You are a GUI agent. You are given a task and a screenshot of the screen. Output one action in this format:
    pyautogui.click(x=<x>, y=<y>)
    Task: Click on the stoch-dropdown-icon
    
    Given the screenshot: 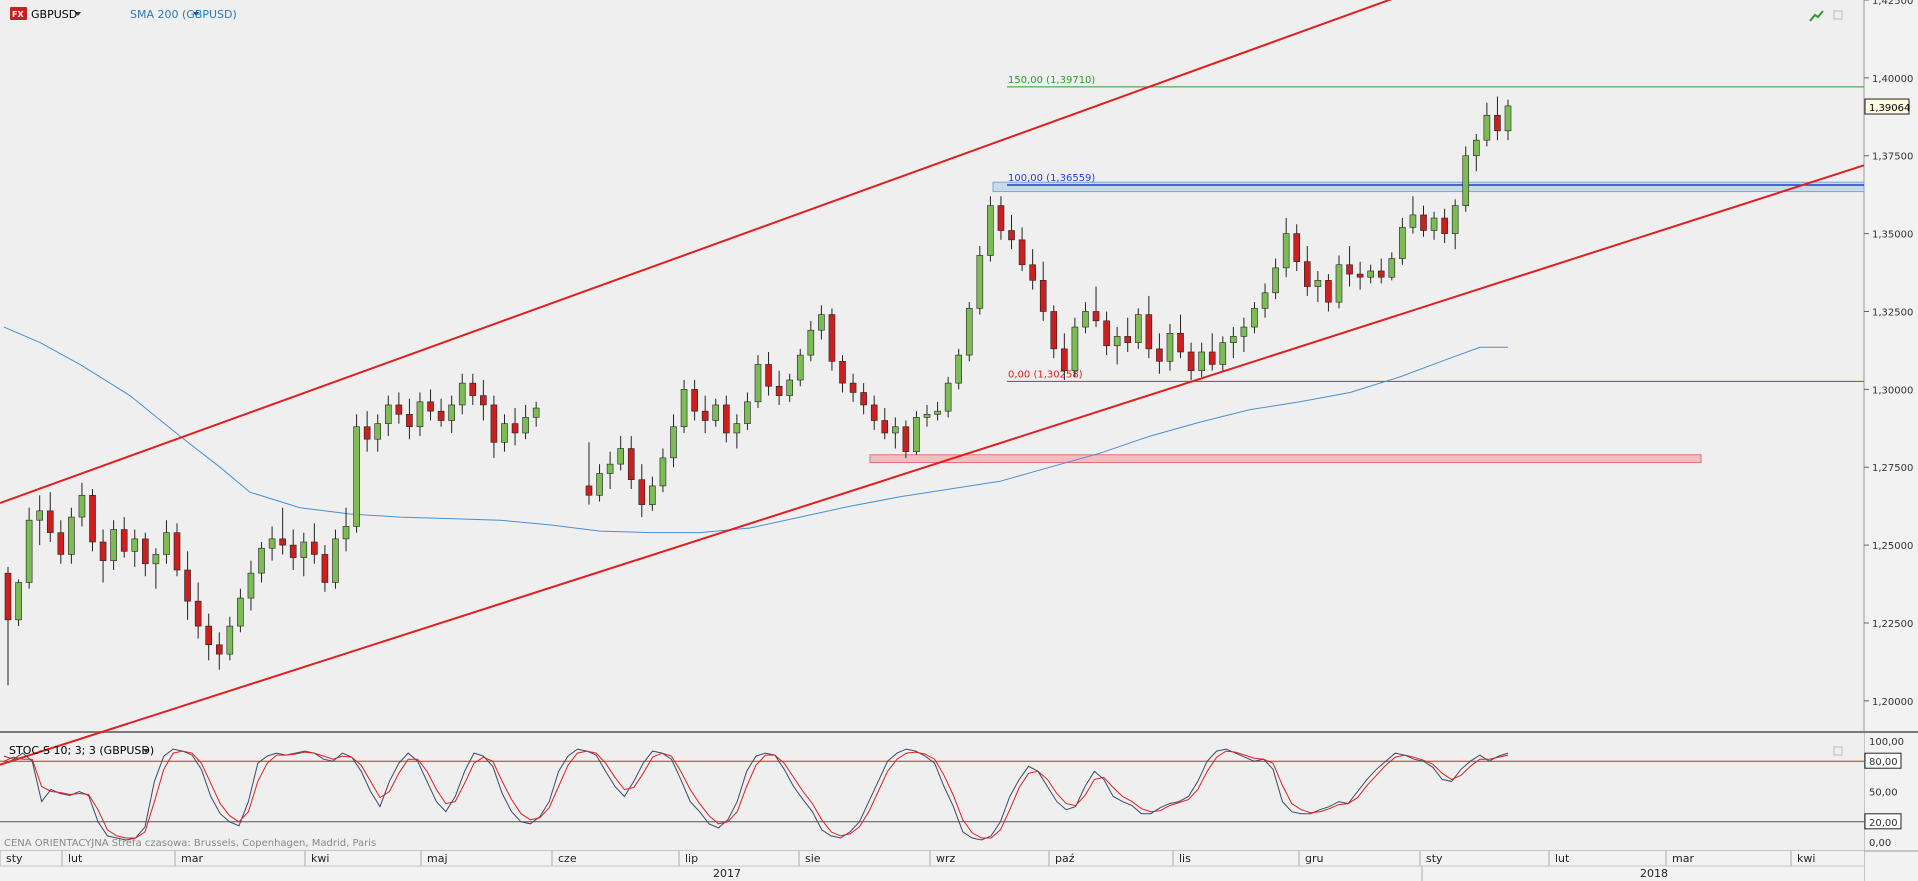 What is the action you would take?
    pyautogui.click(x=146, y=751)
    